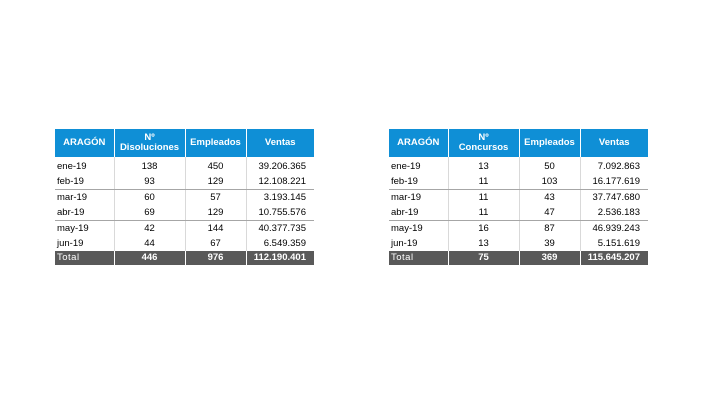 This screenshot has width=720, height=405. Describe the element at coordinates (483, 258) in the screenshot. I see `total-count: 75` at that location.